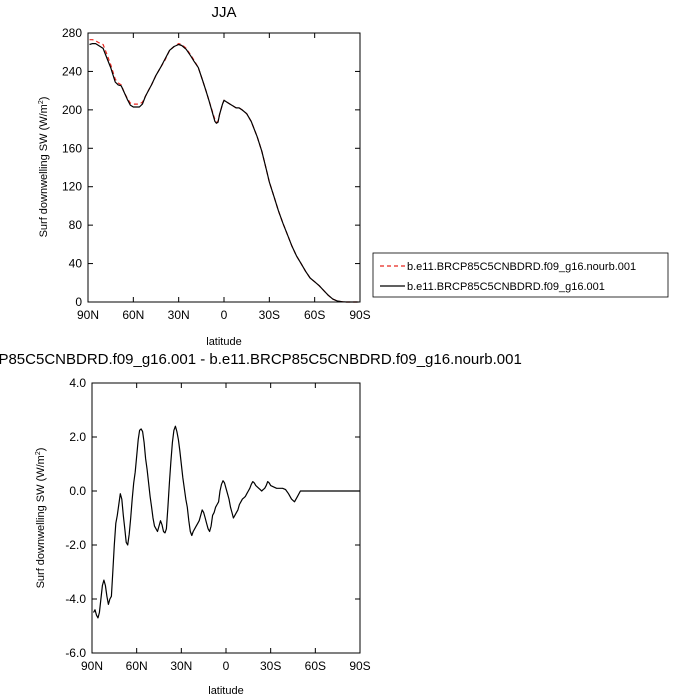  I want to click on bottom-series, so click(226, 522).